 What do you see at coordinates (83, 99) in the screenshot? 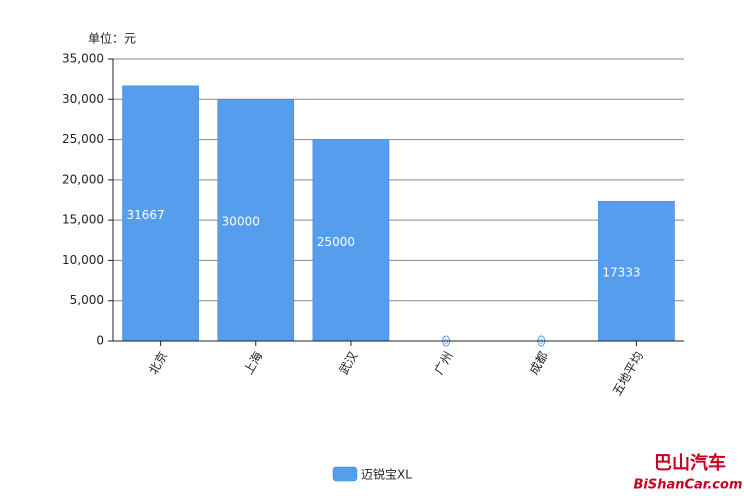
I see `y-tick-label: 30,000` at bounding box center [83, 99].